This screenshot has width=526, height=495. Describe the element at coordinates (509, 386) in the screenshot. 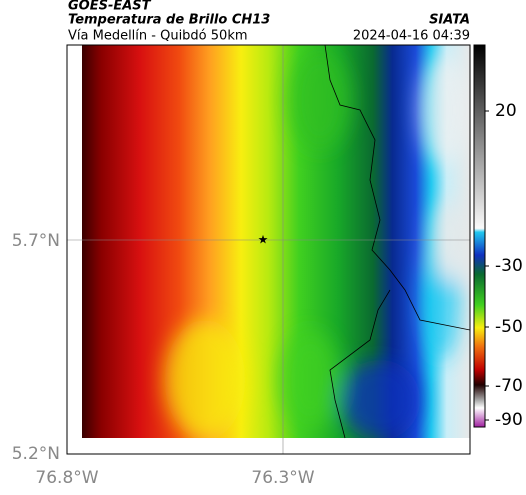

I see `colorbar-tick-label: -70` at that location.